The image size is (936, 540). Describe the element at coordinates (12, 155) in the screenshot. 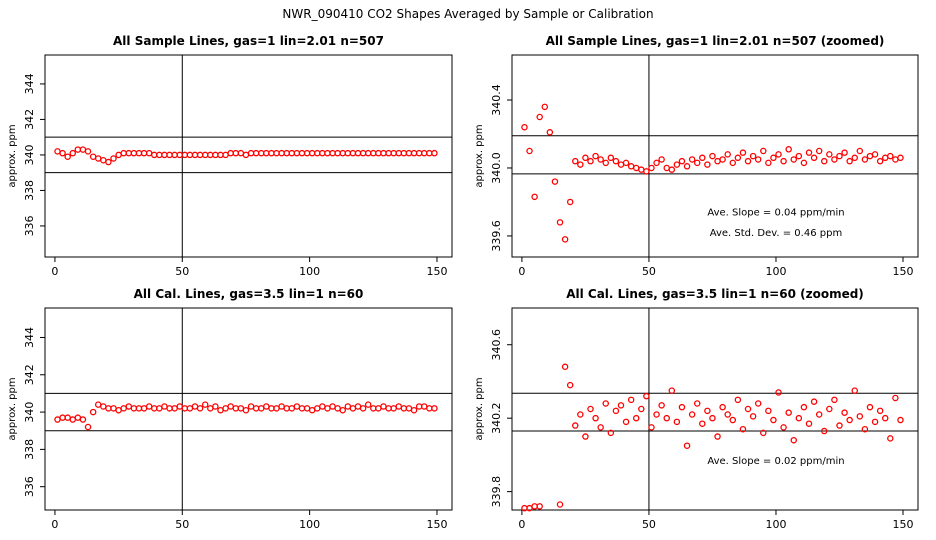

I see `y-axis-label: approx. ppm` at that location.